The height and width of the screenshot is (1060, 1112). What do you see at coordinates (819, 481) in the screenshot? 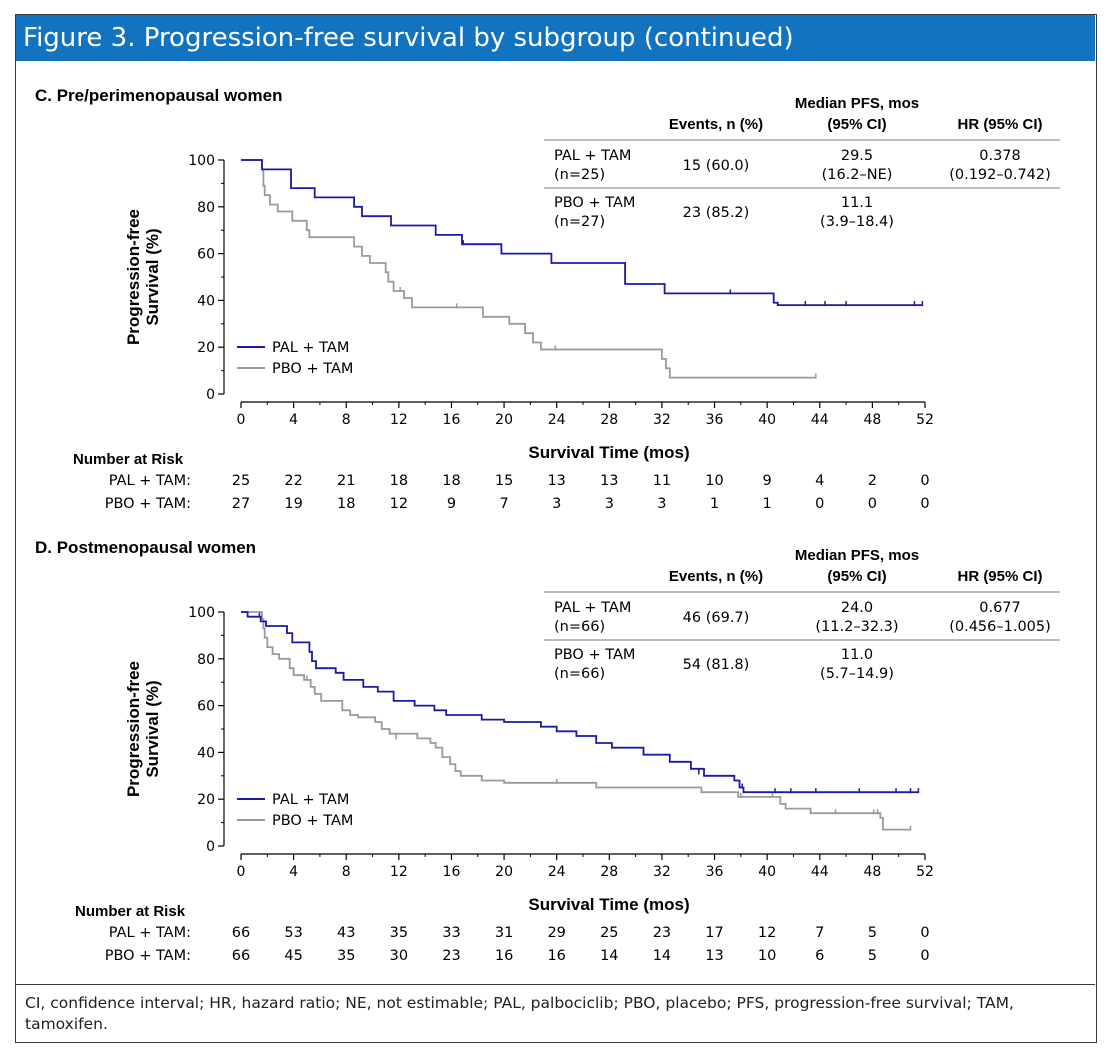
I see `risk-value: 4` at bounding box center [819, 481].